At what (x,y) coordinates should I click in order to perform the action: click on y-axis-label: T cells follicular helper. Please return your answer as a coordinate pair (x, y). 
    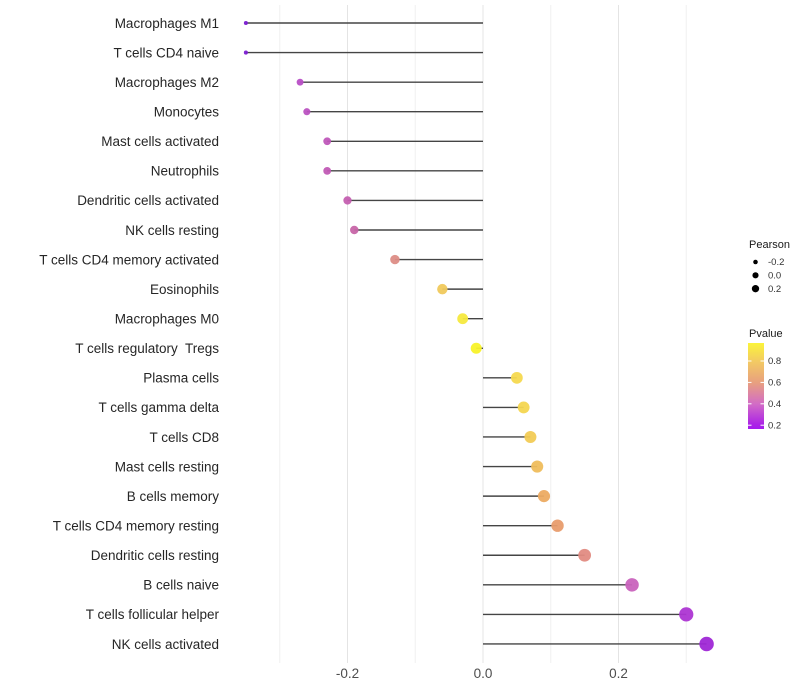
    Looking at the image, I should click on (153, 614).